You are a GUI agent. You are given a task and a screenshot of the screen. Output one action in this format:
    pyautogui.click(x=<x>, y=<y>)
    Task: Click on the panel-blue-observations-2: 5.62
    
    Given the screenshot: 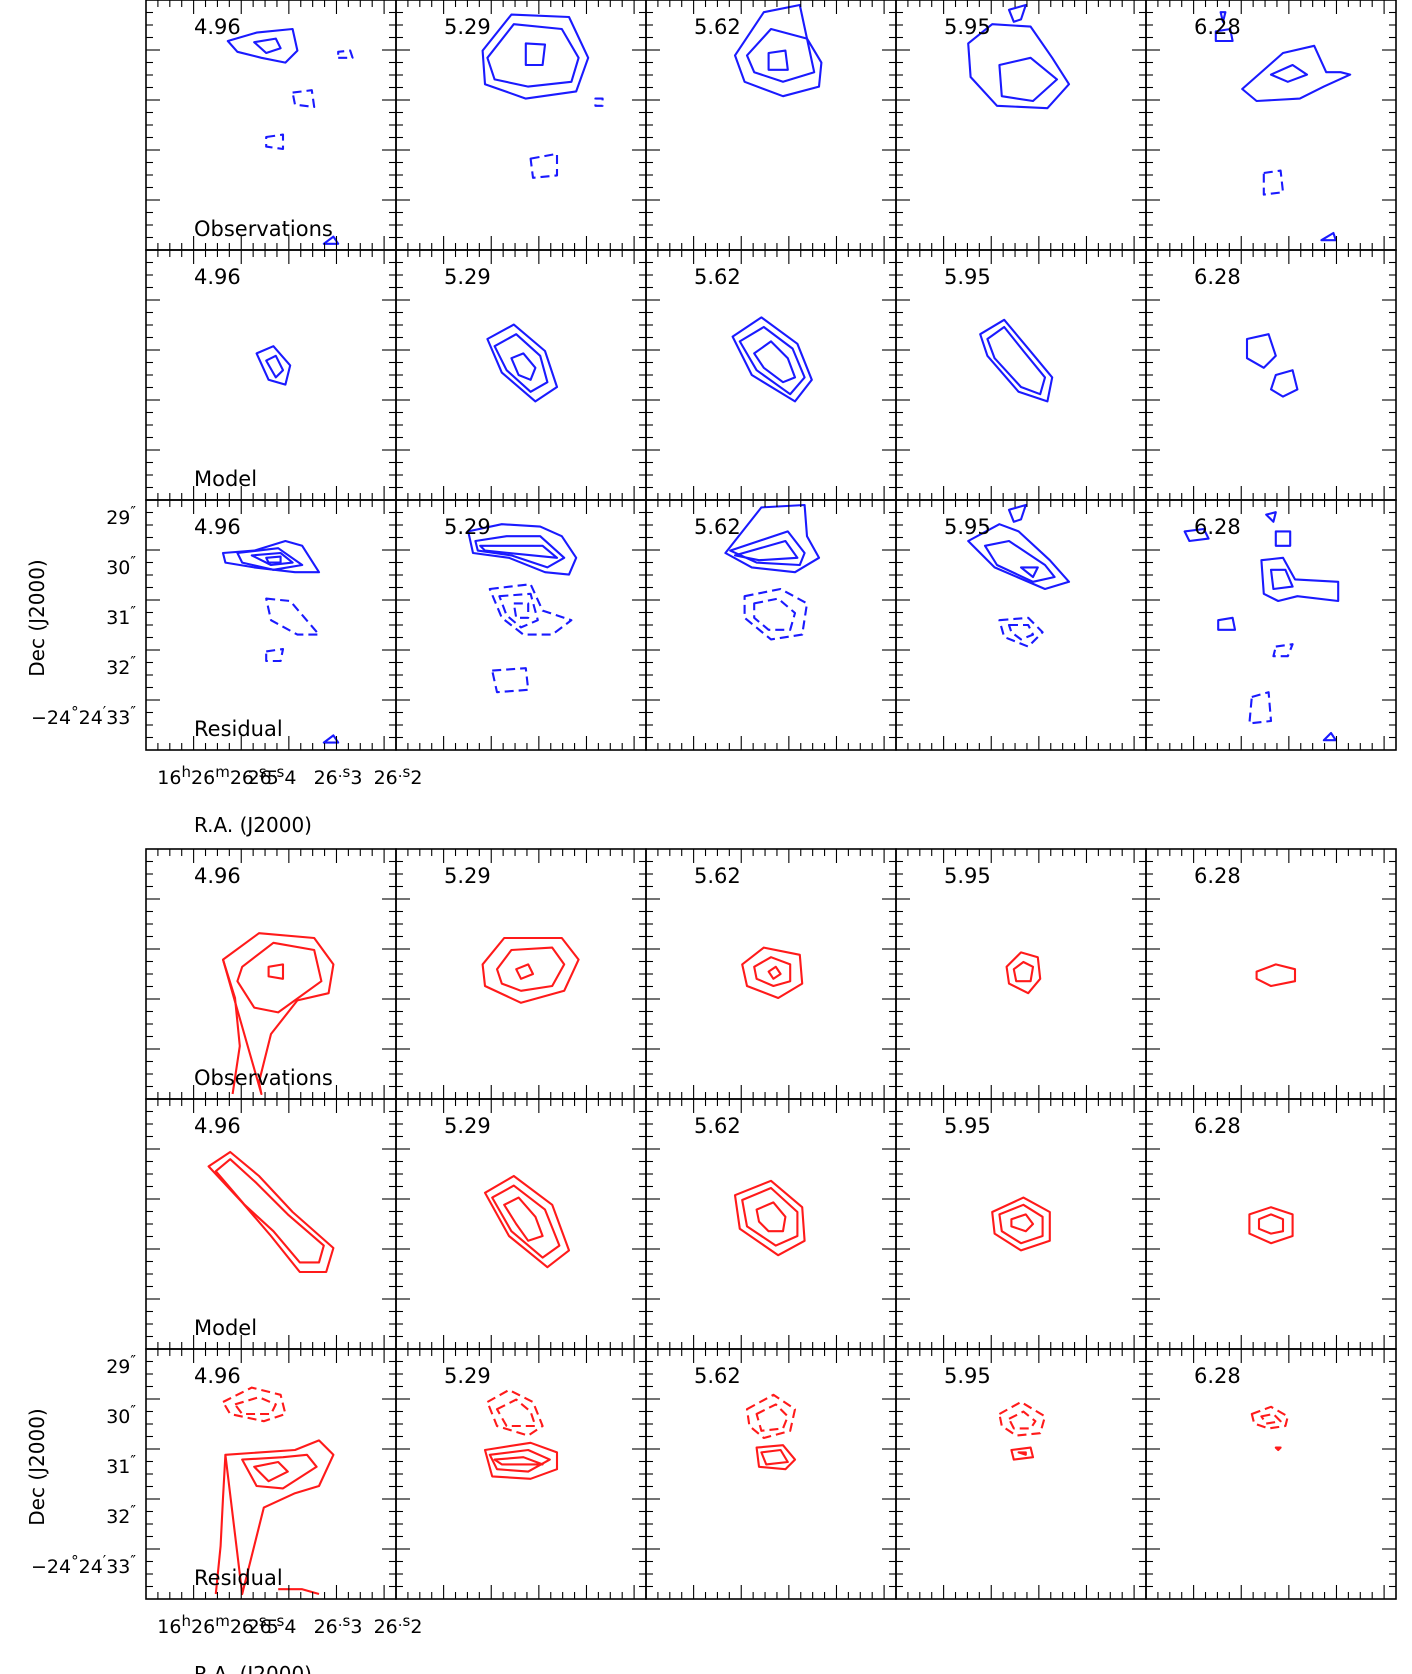 What is the action you would take?
    pyautogui.click(x=771, y=125)
    